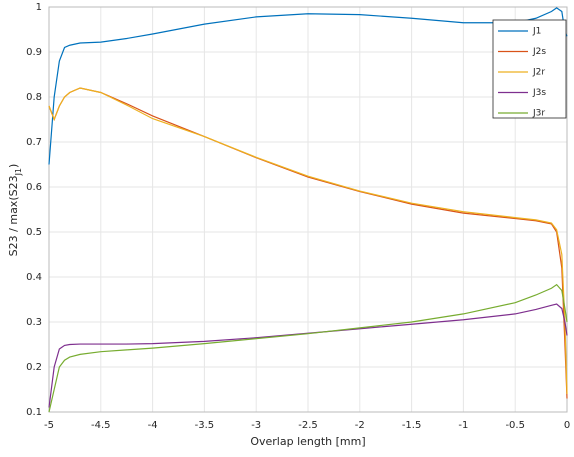  What do you see at coordinates (567, 425) in the screenshot?
I see `x-tick-label: 0` at bounding box center [567, 425].